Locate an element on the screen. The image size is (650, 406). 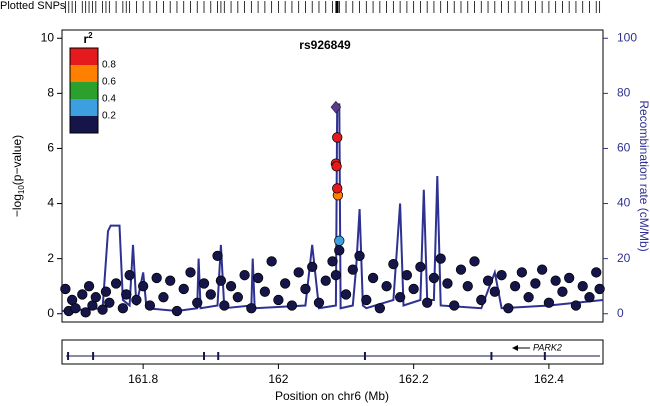
gene-track-frame is located at coordinates (332, 352).